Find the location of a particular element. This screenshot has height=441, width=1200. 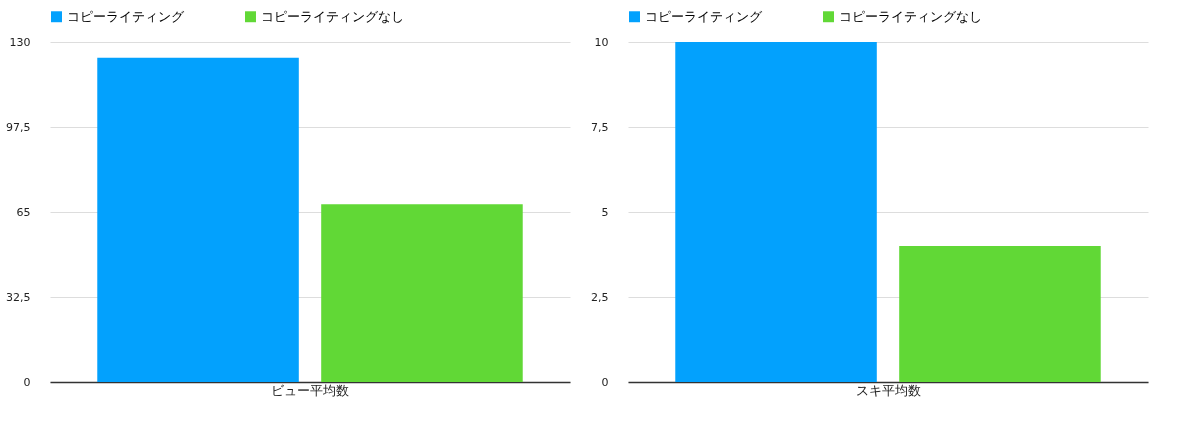

y-tick-label: 32,5 is located at coordinates (18, 297).